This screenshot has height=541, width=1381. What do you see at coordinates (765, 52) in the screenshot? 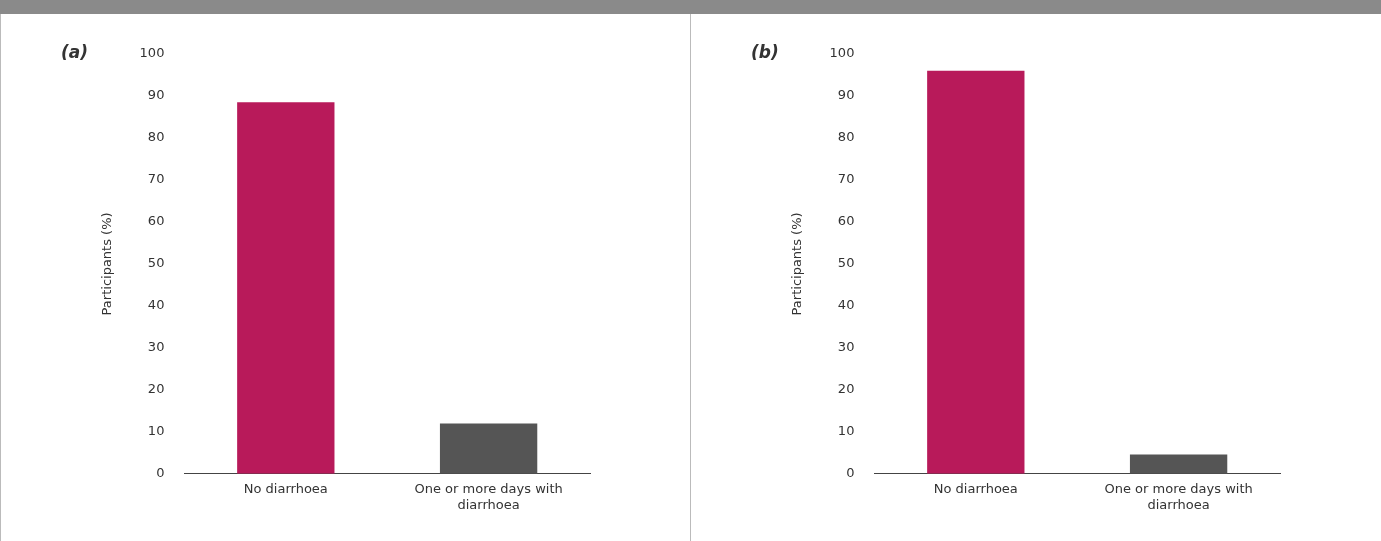
I see `chart-title: (b)` at bounding box center [765, 52].